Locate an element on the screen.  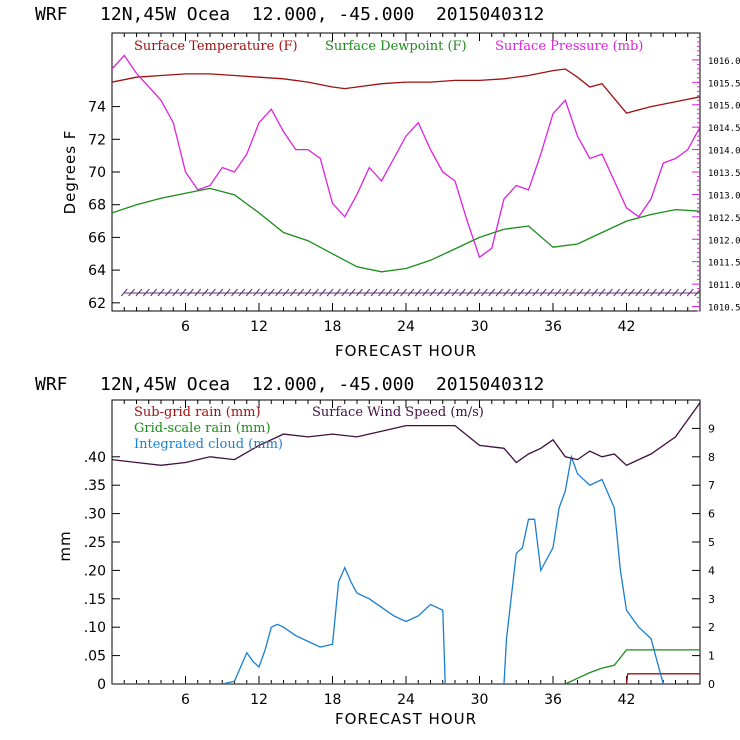
y2-tick-label: 1012.5 is located at coordinates (724, 219).